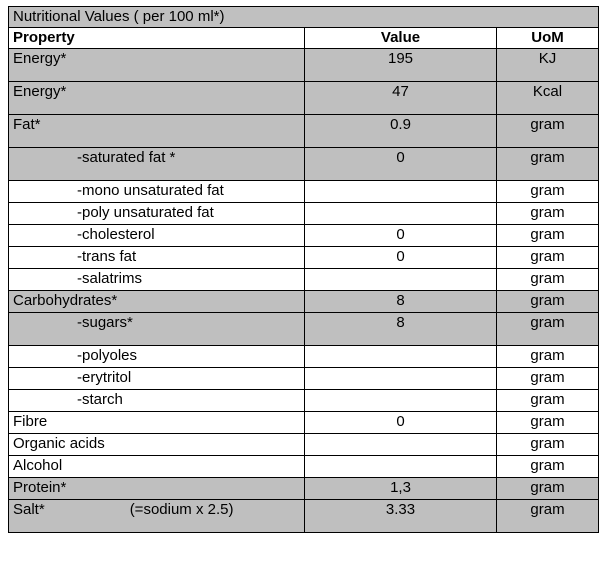  Describe the element at coordinates (105, 322) in the screenshot. I see `row-property-label: -sugars*` at that location.